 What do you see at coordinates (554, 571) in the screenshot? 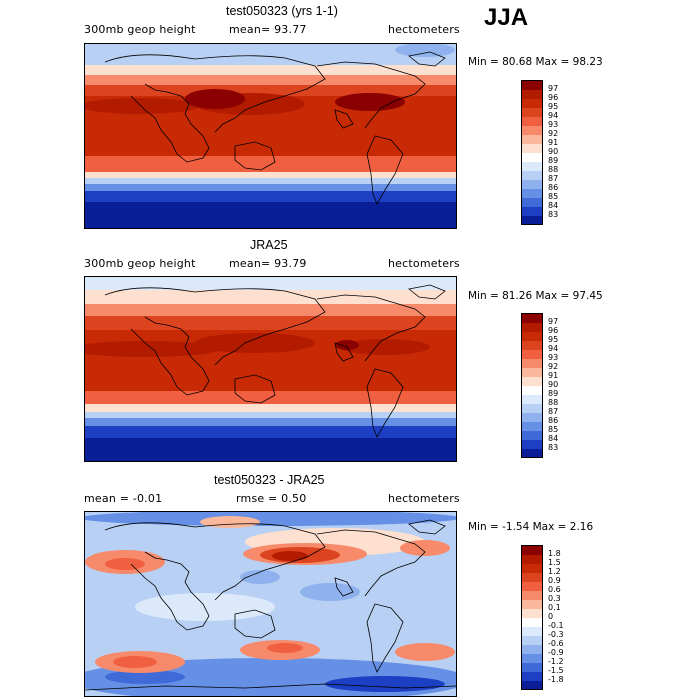
I see `colorbar-label: 1.2` at bounding box center [554, 571].